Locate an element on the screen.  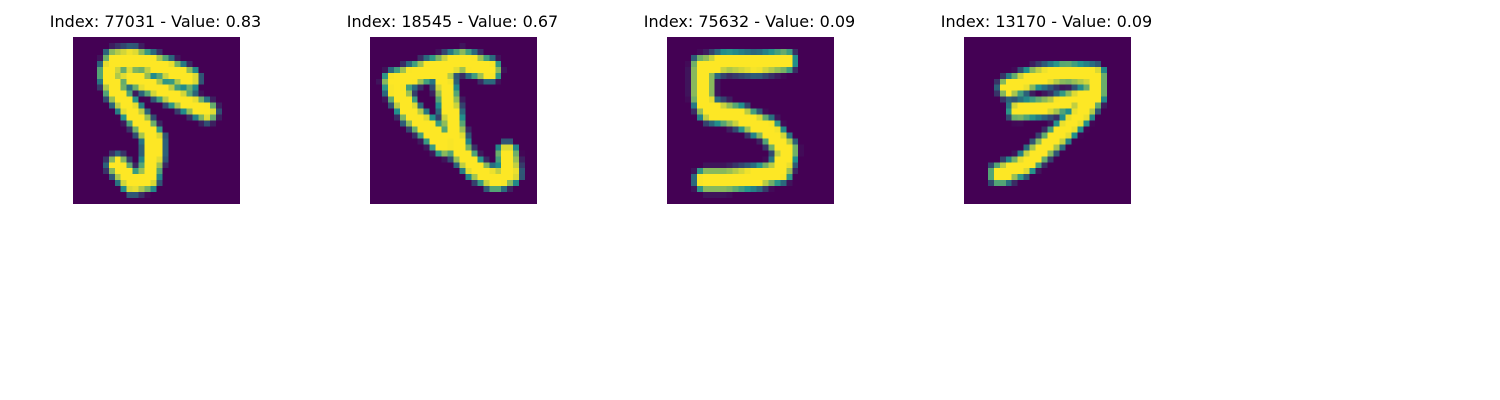
panel-3: Index: 75632 - Value: 0.09 is located at coordinates (749, 110).